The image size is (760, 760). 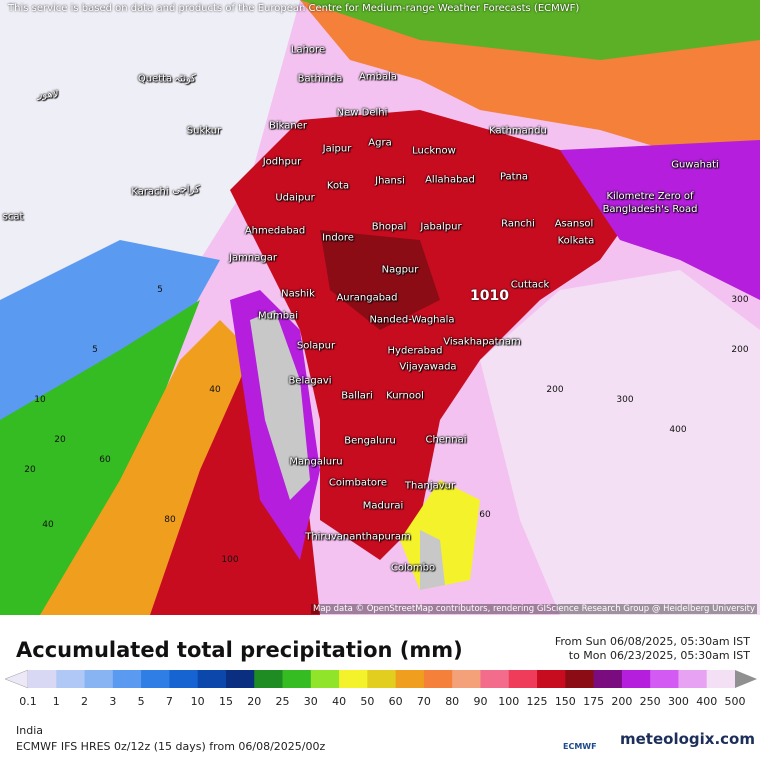 What do you see at coordinates (358, 537) in the screenshot?
I see `city-label: Thiruvananthapuram` at bounding box center [358, 537].